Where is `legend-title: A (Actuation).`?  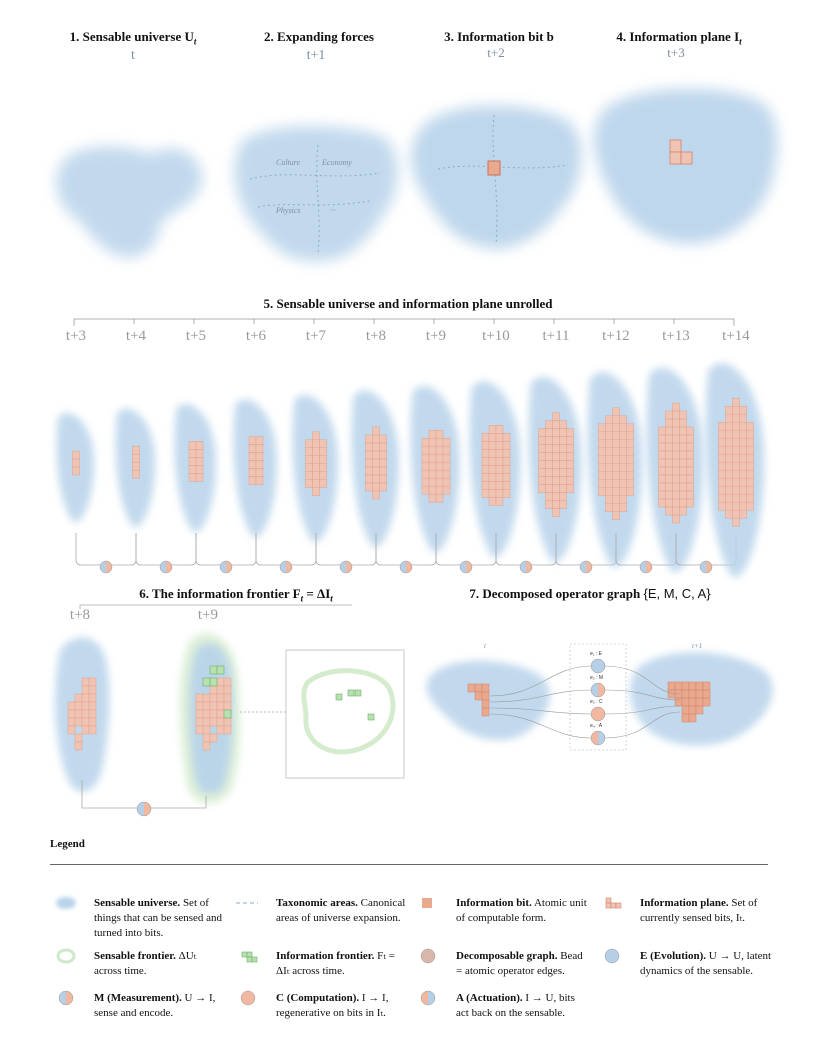
legend-title: A (Actuation). is located at coordinates (489, 998).